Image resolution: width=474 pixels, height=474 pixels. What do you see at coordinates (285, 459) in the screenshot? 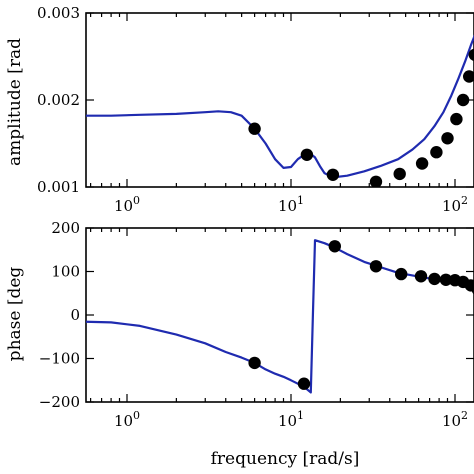
I see `frequency-xlabel: frequency [rad/s]` at bounding box center [285, 459].